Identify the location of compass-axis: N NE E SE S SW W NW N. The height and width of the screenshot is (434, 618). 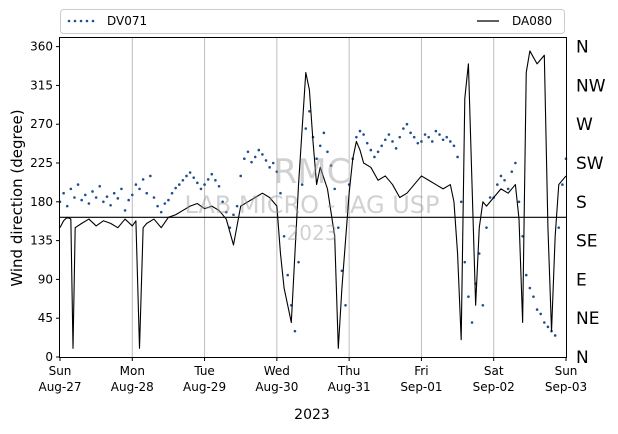
(591, 203).